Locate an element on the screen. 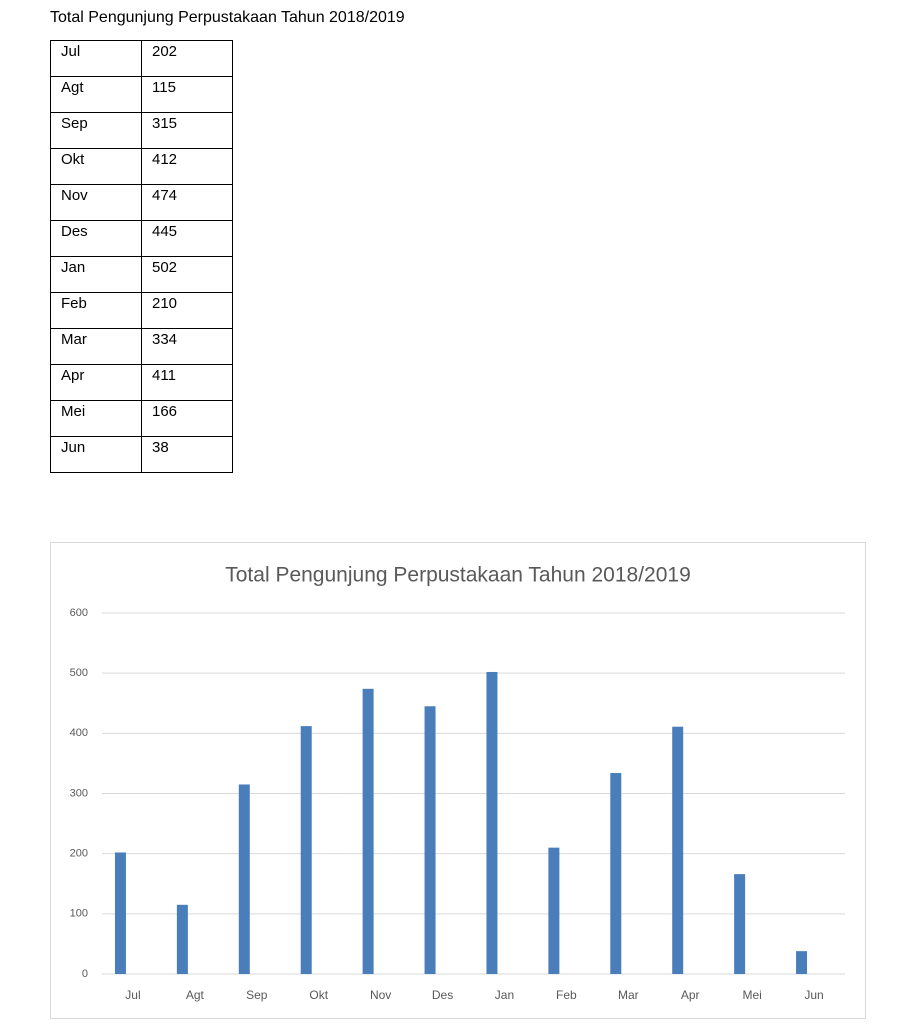  x-tick-label: Okt is located at coordinates (318, 995).